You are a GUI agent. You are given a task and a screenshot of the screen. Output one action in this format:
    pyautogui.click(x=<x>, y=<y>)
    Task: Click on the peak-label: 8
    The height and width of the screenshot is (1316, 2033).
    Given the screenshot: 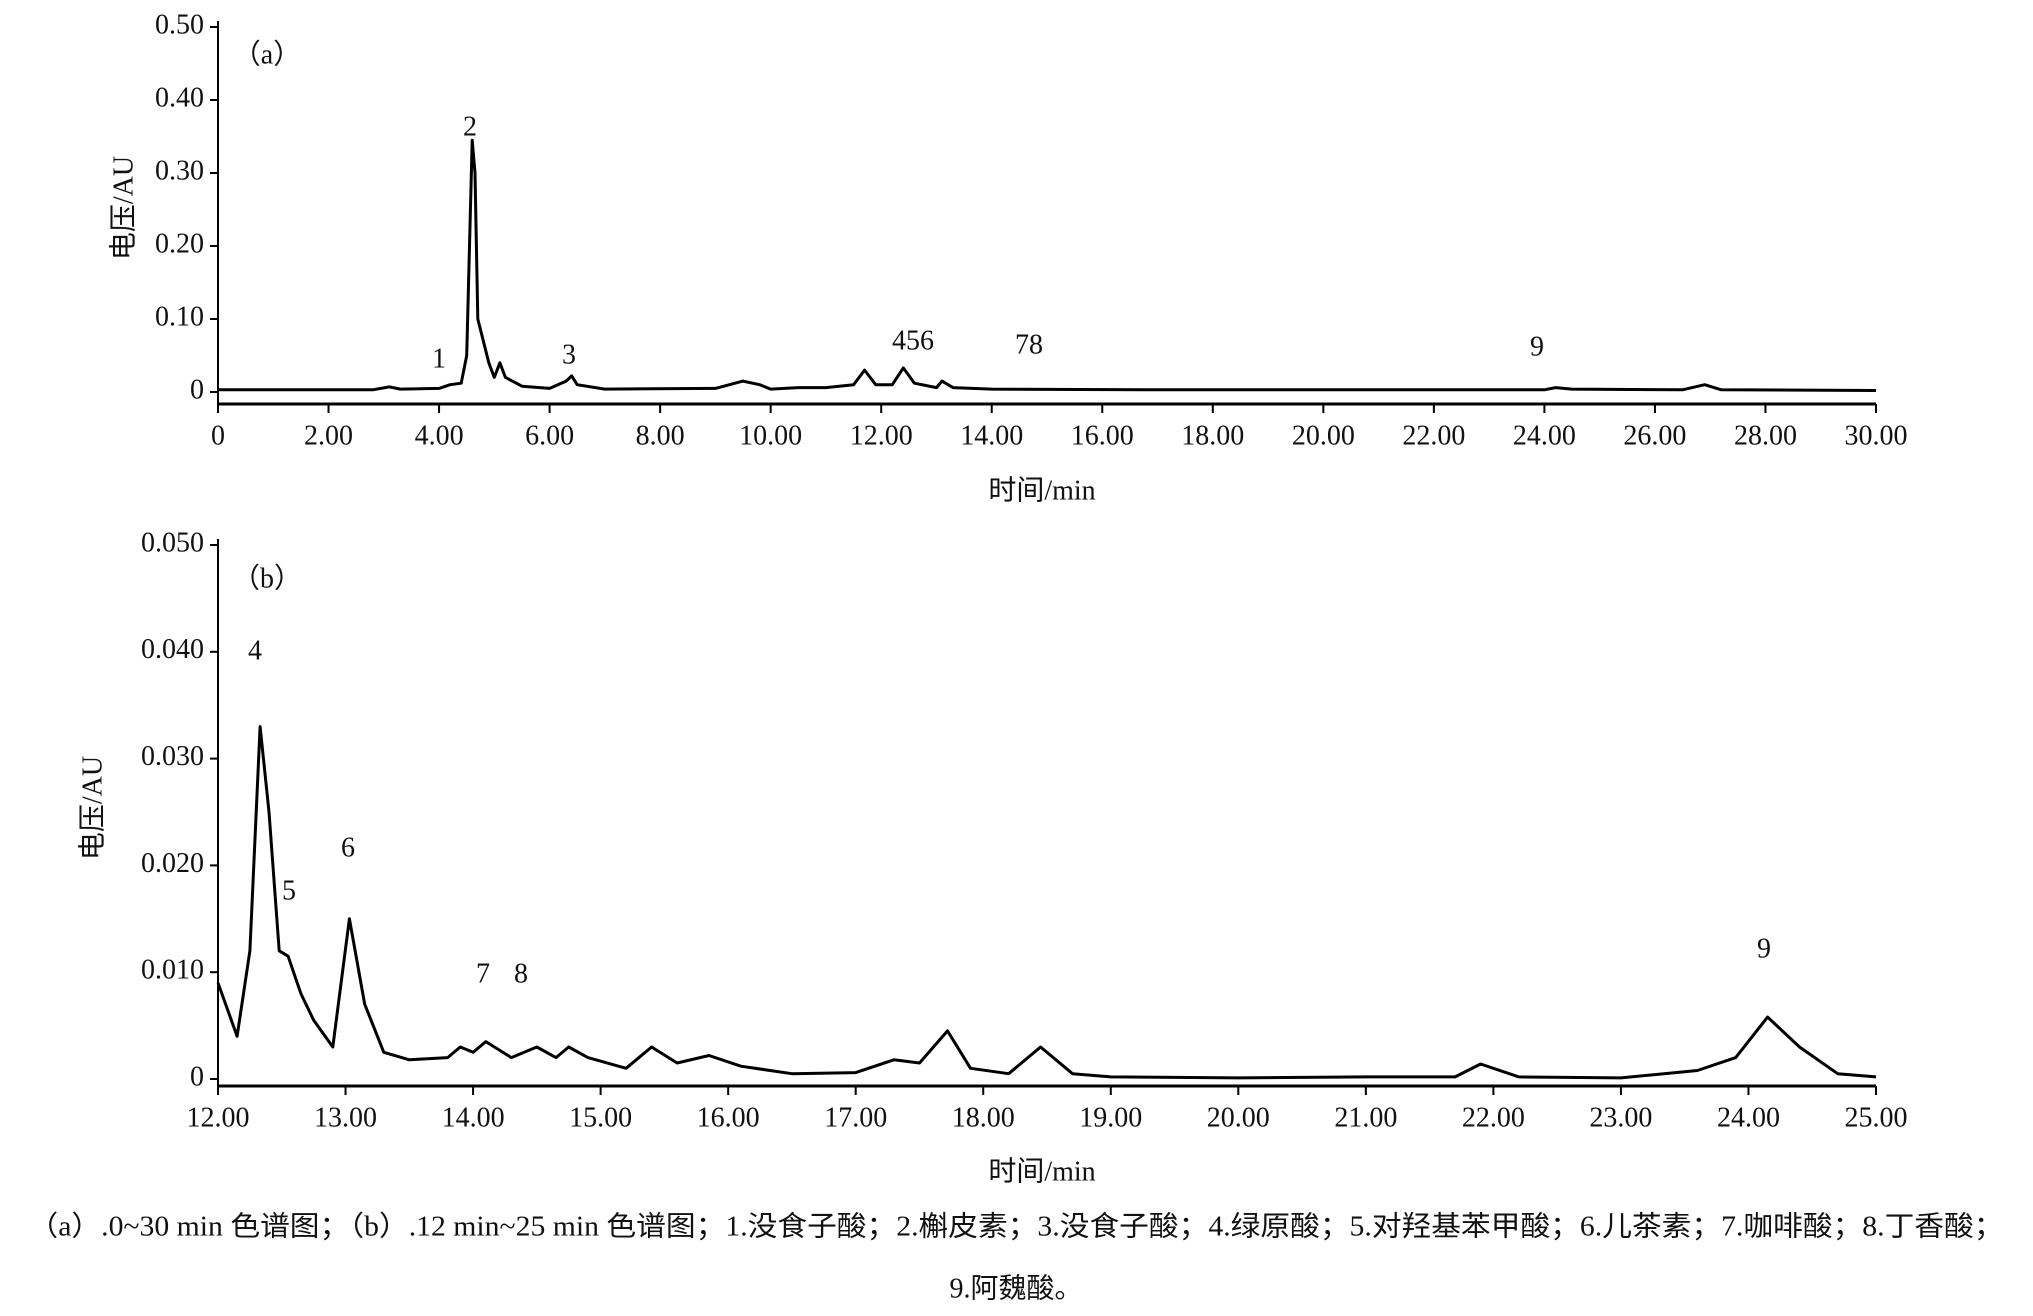 What is the action you would take?
    pyautogui.click(x=521, y=973)
    